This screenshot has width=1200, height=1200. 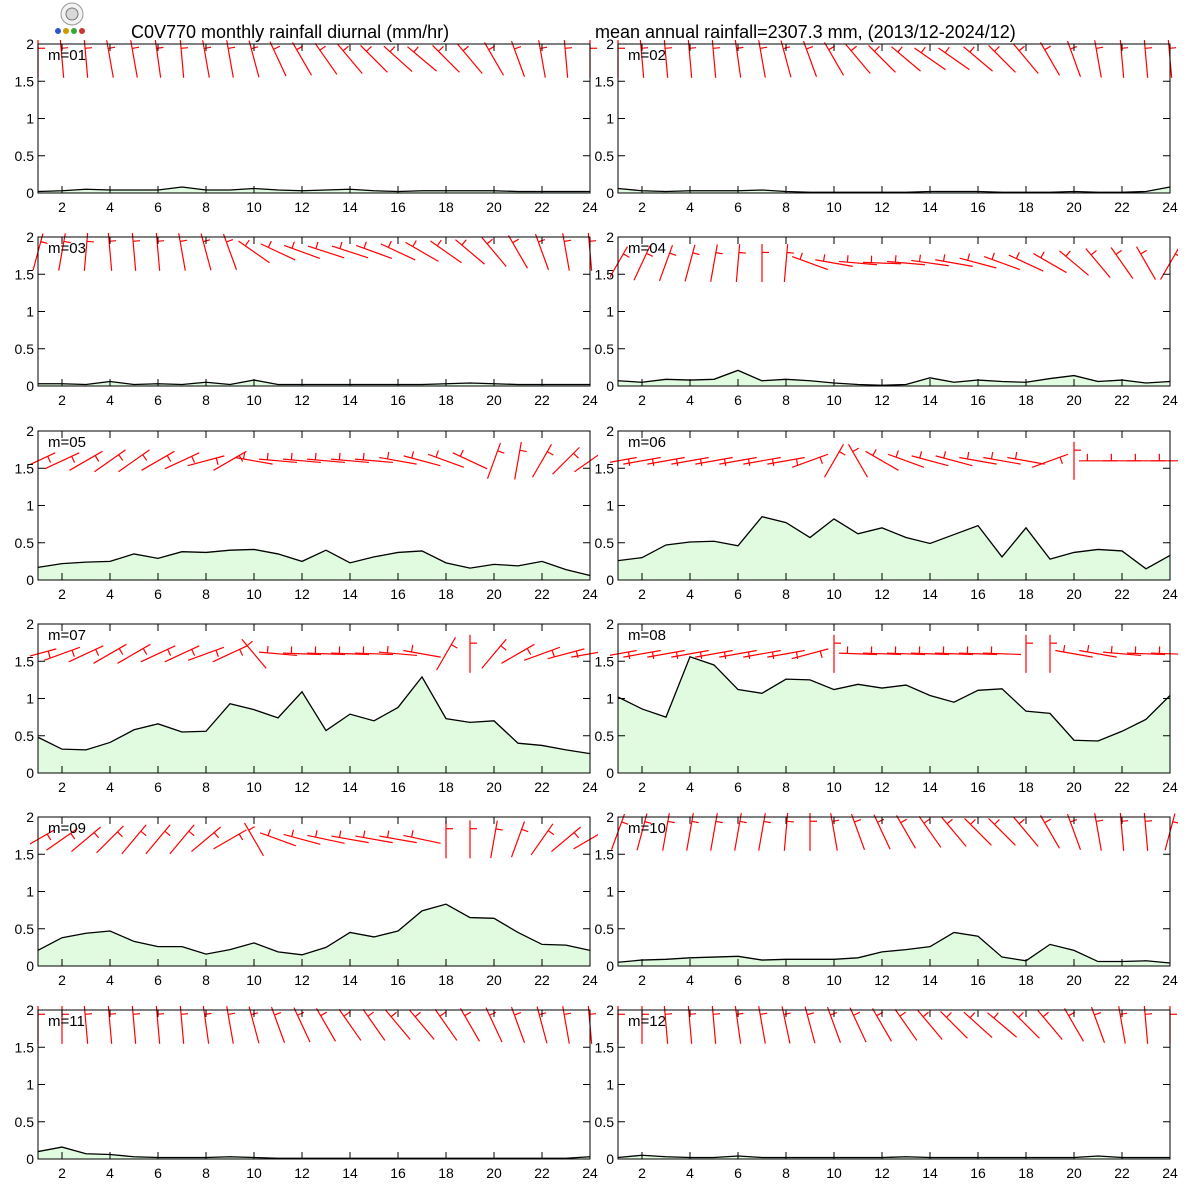 What do you see at coordinates (930, 980) in the screenshot?
I see `x-tick-label: 14` at bounding box center [930, 980].